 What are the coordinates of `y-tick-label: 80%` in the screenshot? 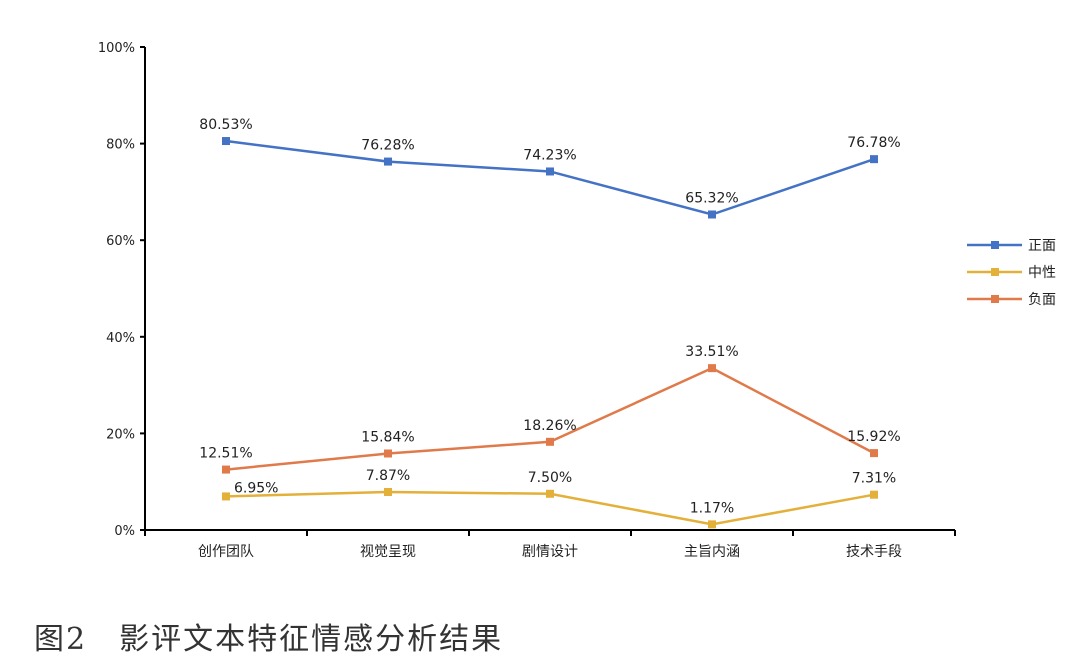 It's located at (120, 145).